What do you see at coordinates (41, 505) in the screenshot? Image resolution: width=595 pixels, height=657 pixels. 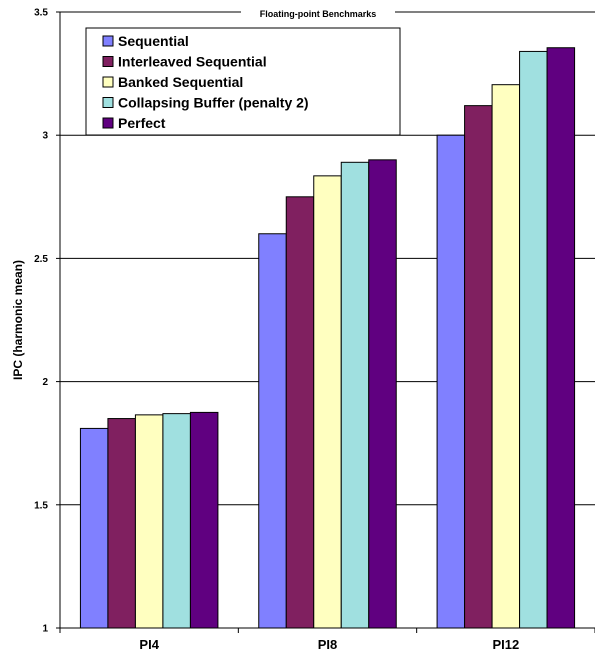 I see `y-tick-label: 1.5` at bounding box center [41, 505].